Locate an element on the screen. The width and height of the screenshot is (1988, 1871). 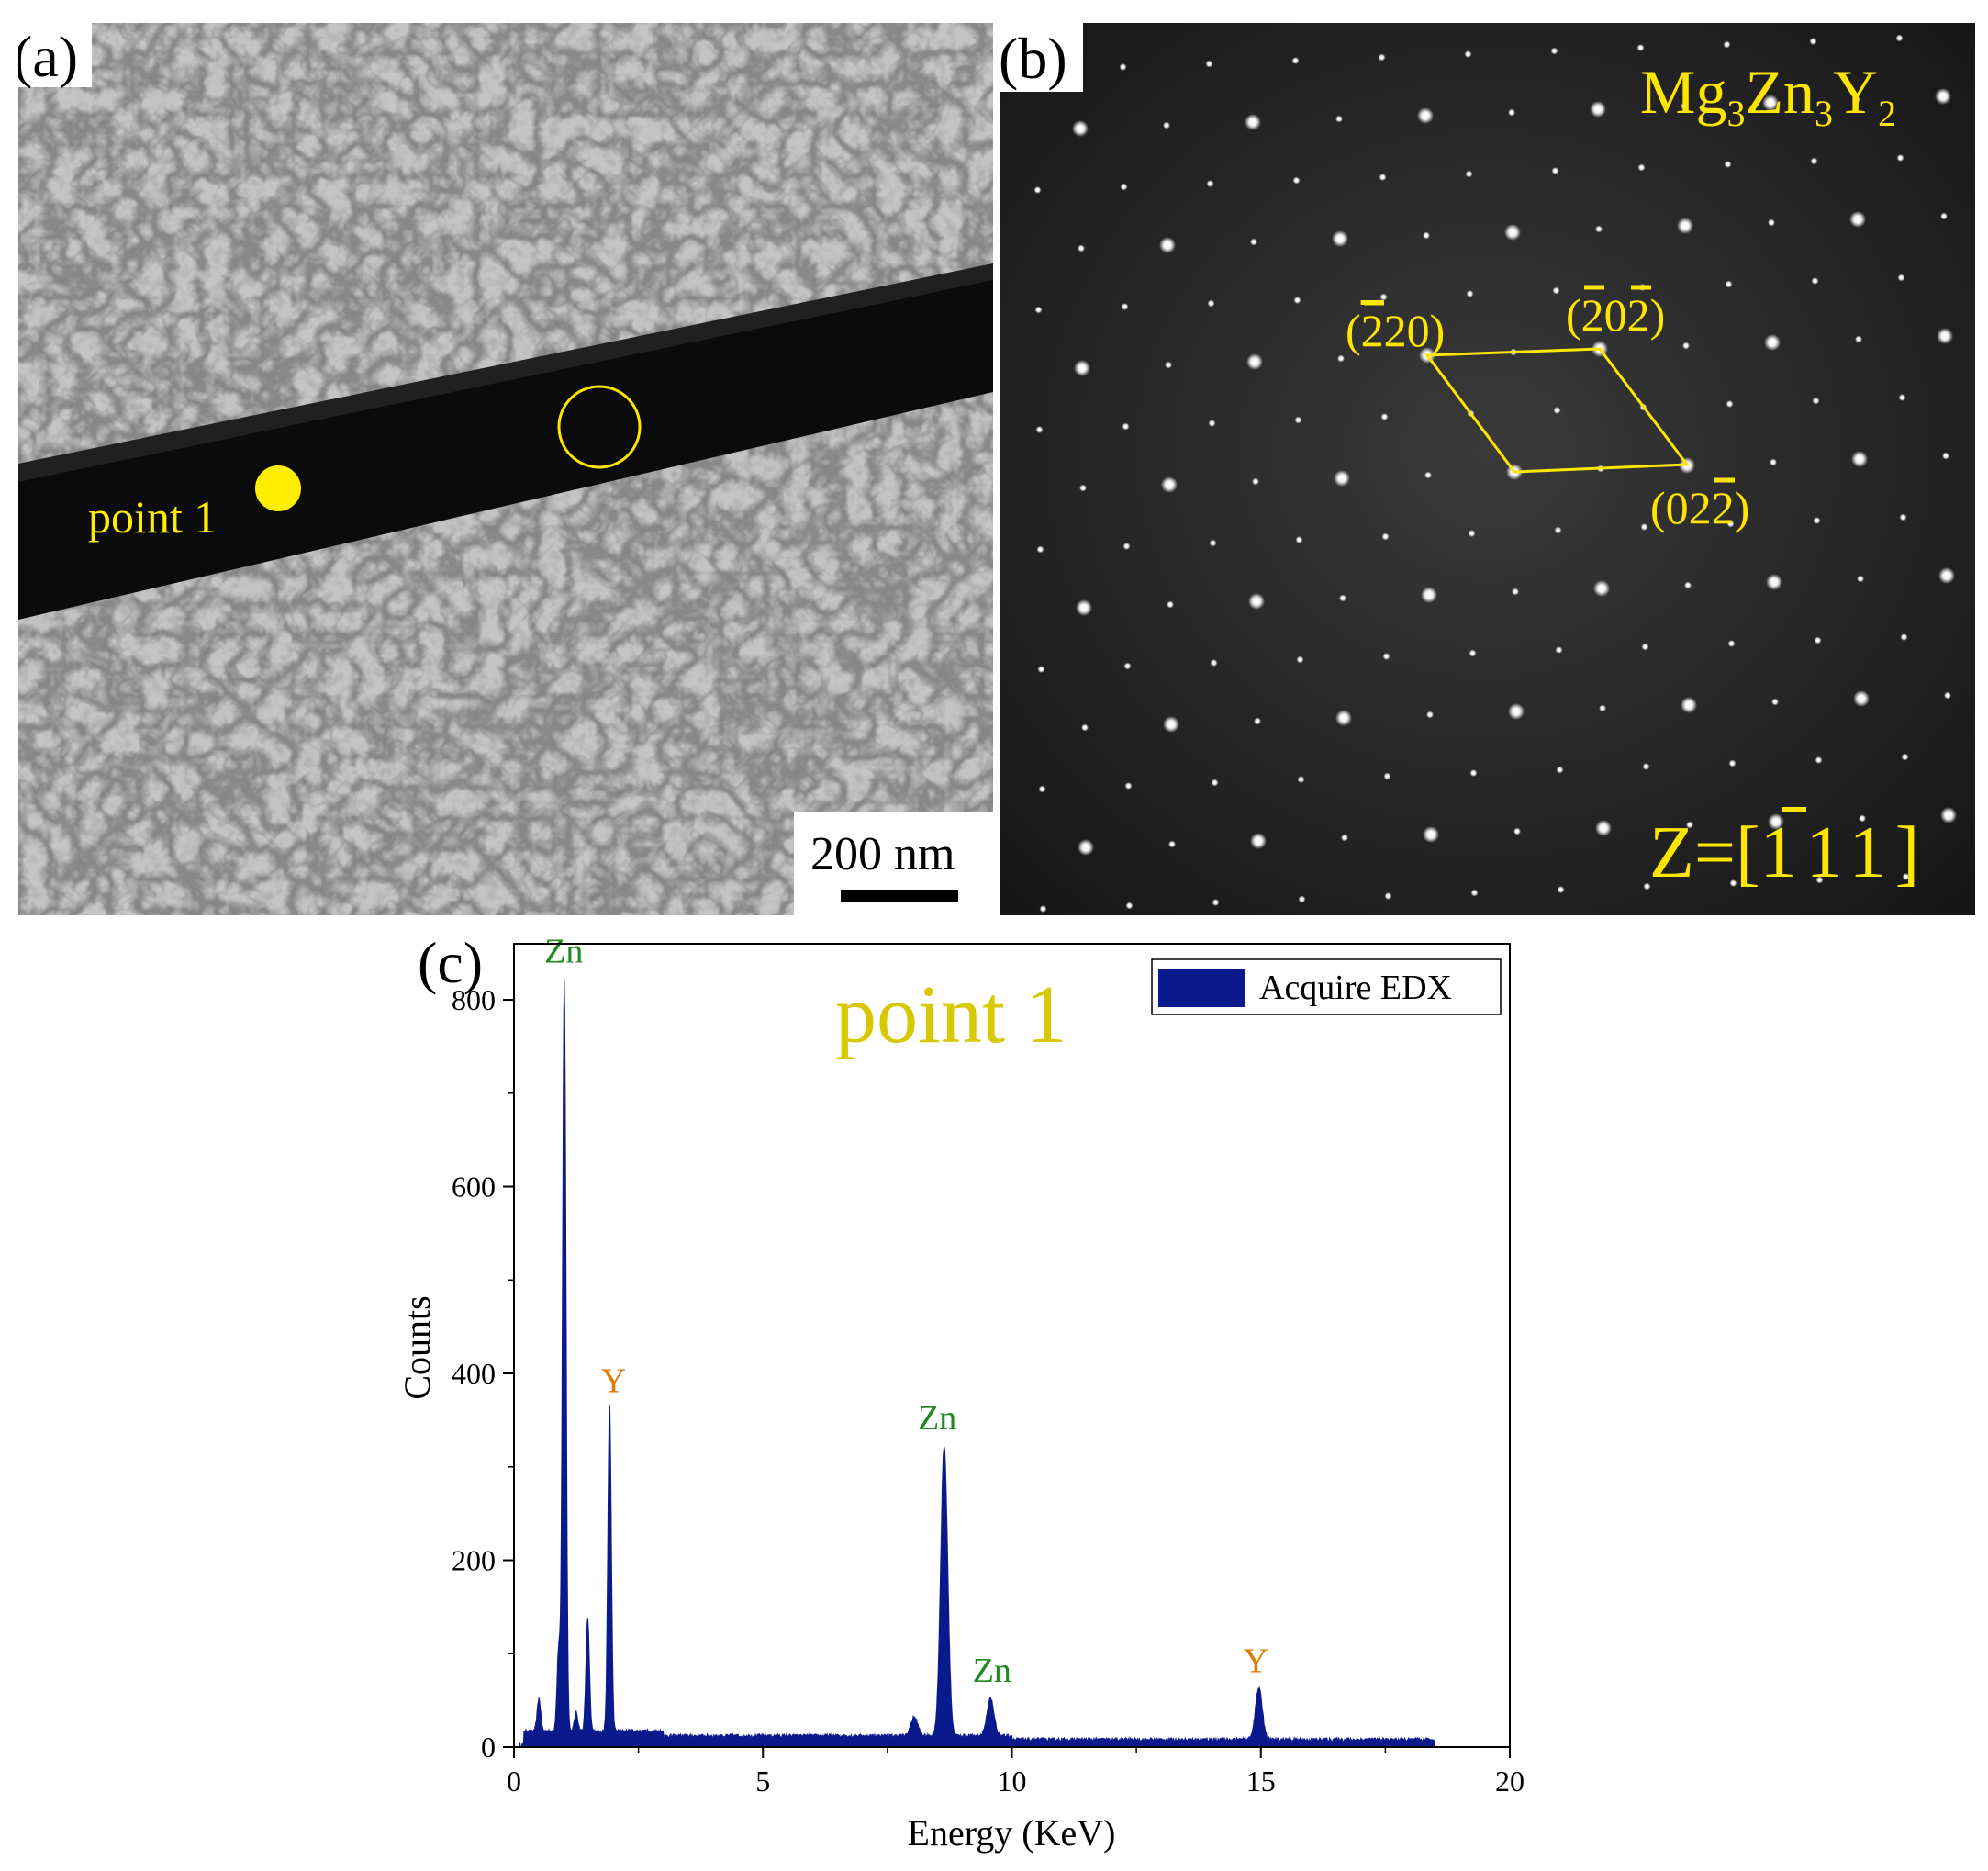
scale-bar-text: 200 nm is located at coordinates (882, 854).